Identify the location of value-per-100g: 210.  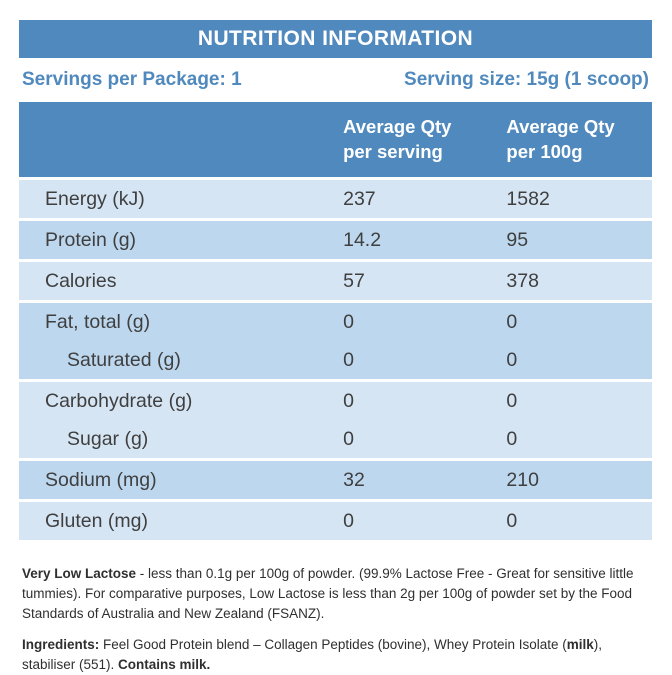
(522, 479).